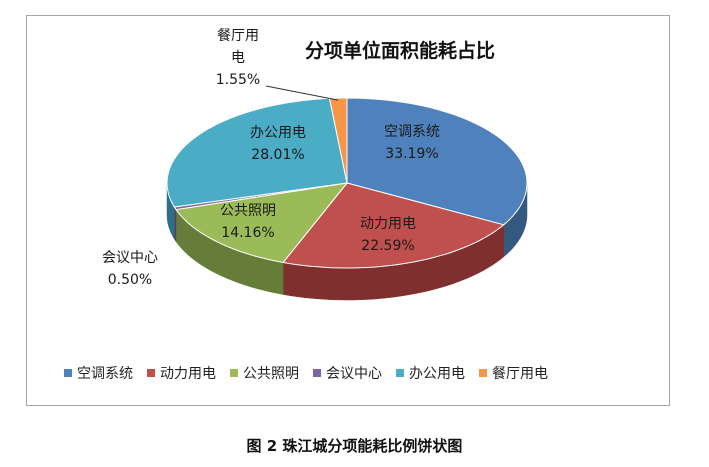 The width and height of the screenshot is (709, 467). What do you see at coordinates (238, 58) in the screenshot?
I see `slice-label-6: 电` at bounding box center [238, 58].